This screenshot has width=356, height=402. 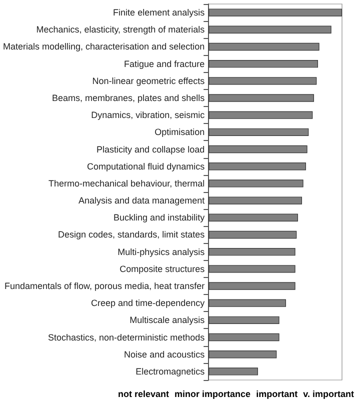 I want to click on y-tick-label: Materials modelling, characterisation and selection, so click(x=103, y=47).